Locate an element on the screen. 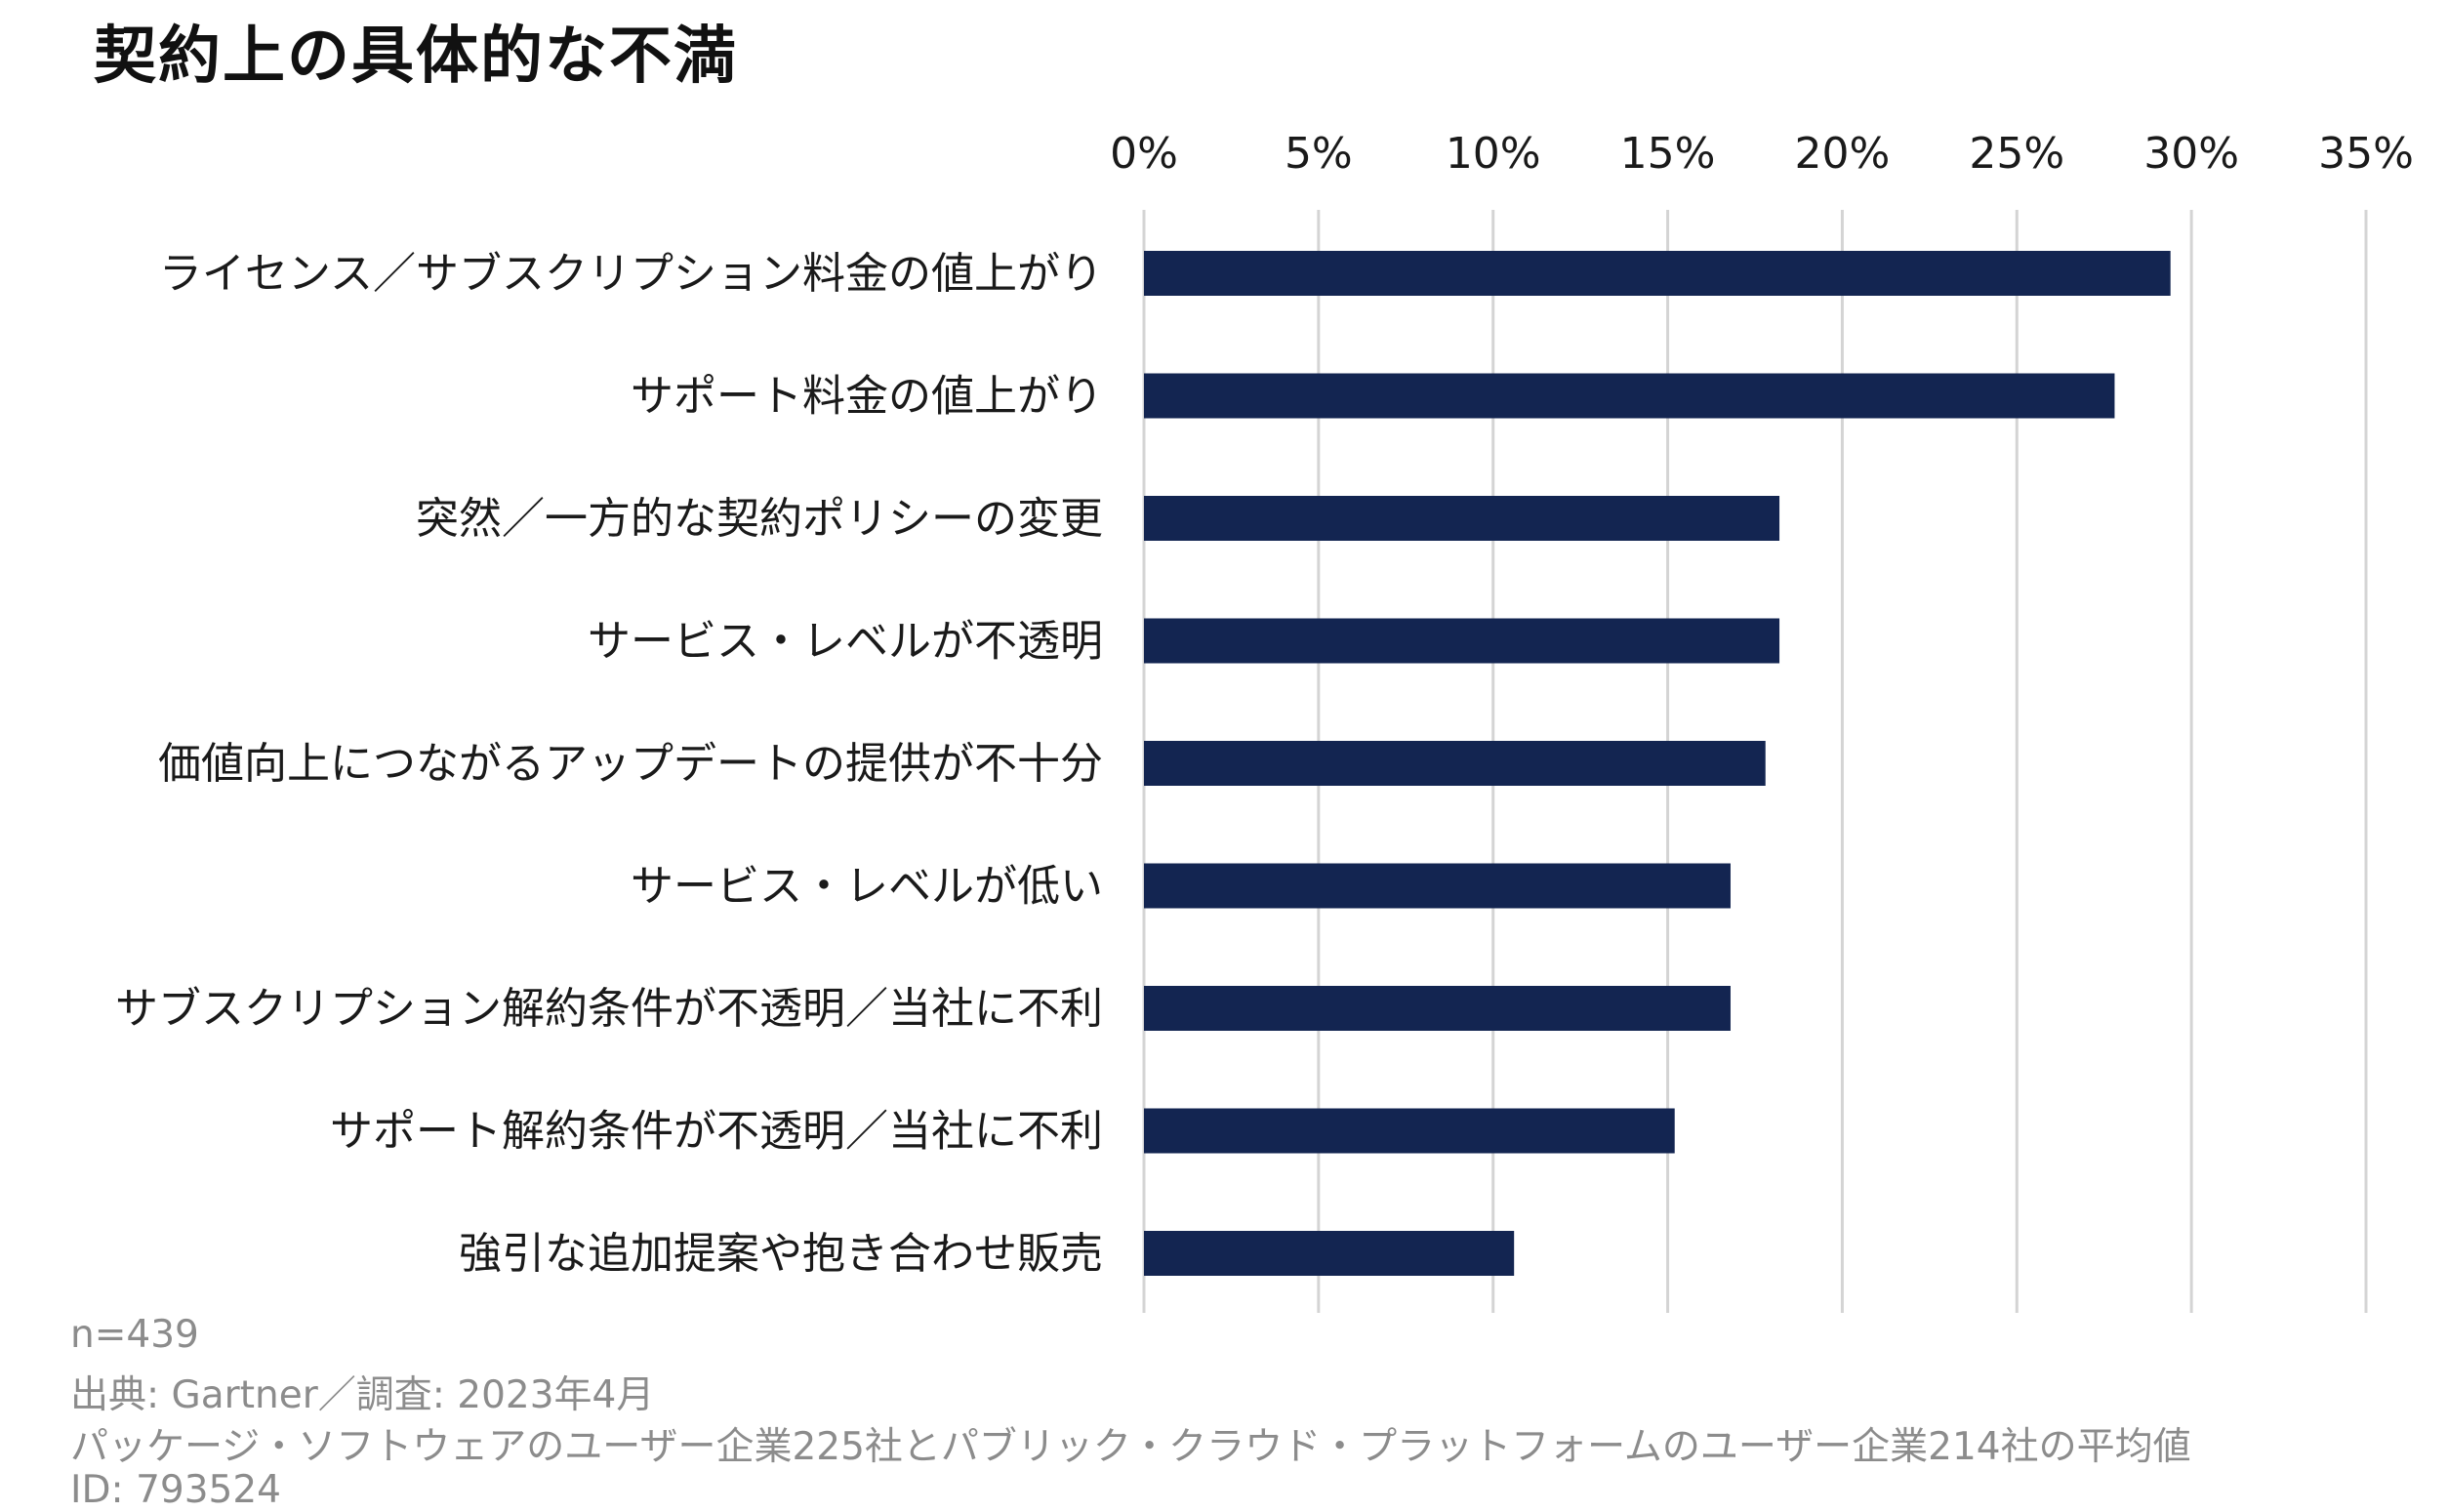 This screenshot has height=1512, width=2448. x-tick-label: 20% is located at coordinates (1843, 154).